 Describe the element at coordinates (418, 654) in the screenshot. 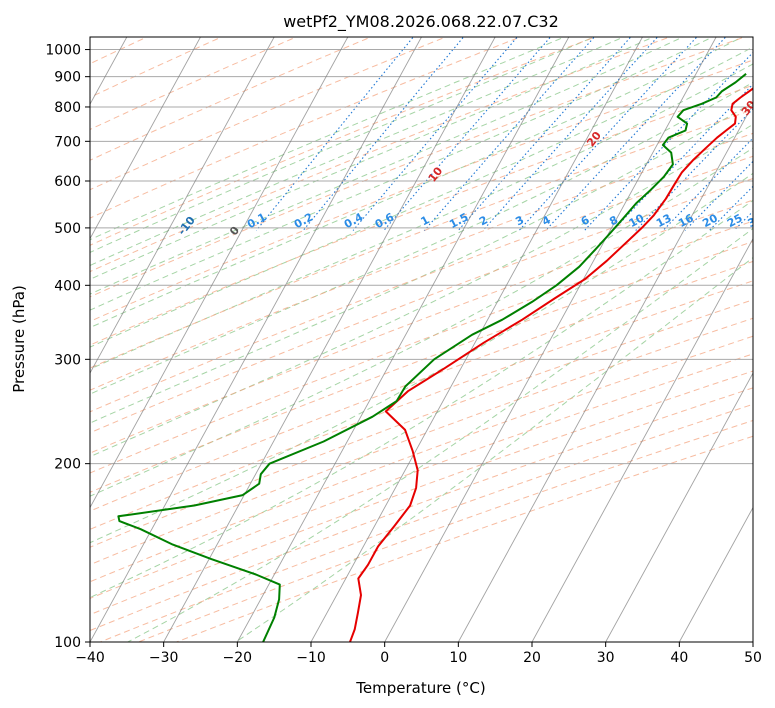

I see `x-axis-ticks: −40 −30 −20 −10 0 10 20 30 40 50` at that location.